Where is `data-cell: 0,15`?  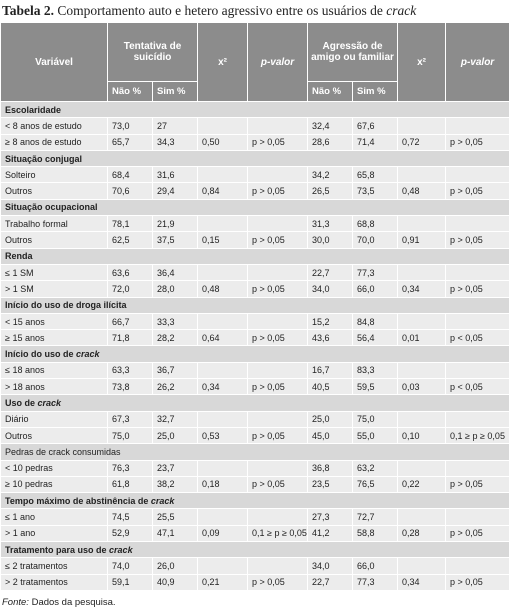
data-cell: 0,15 is located at coordinates (223, 240).